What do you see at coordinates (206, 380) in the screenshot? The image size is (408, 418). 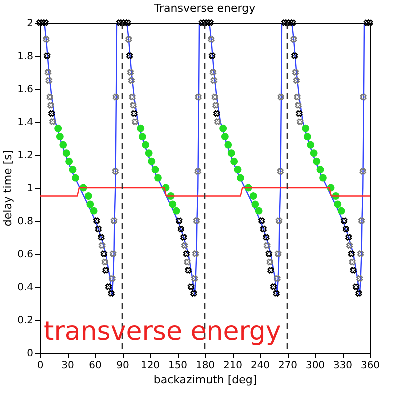 I see `x-axis-title: backazimuth [deg]` at bounding box center [206, 380].